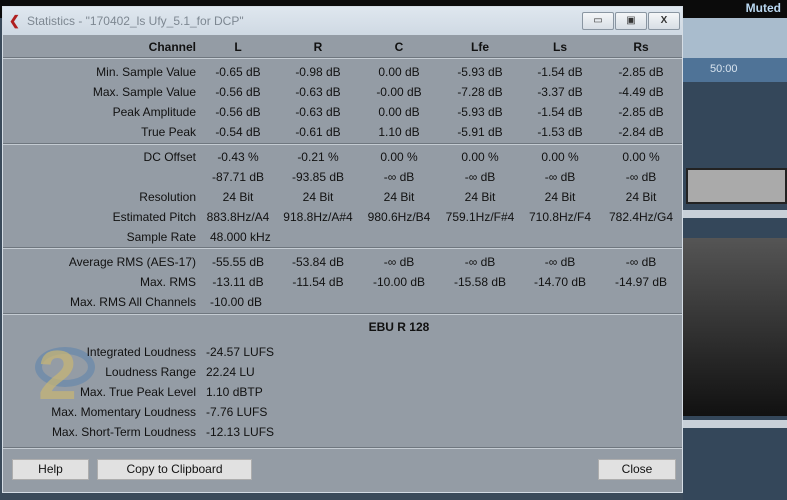 The image size is (787, 500). I want to click on channel-header-label: Channel, so click(172, 47).